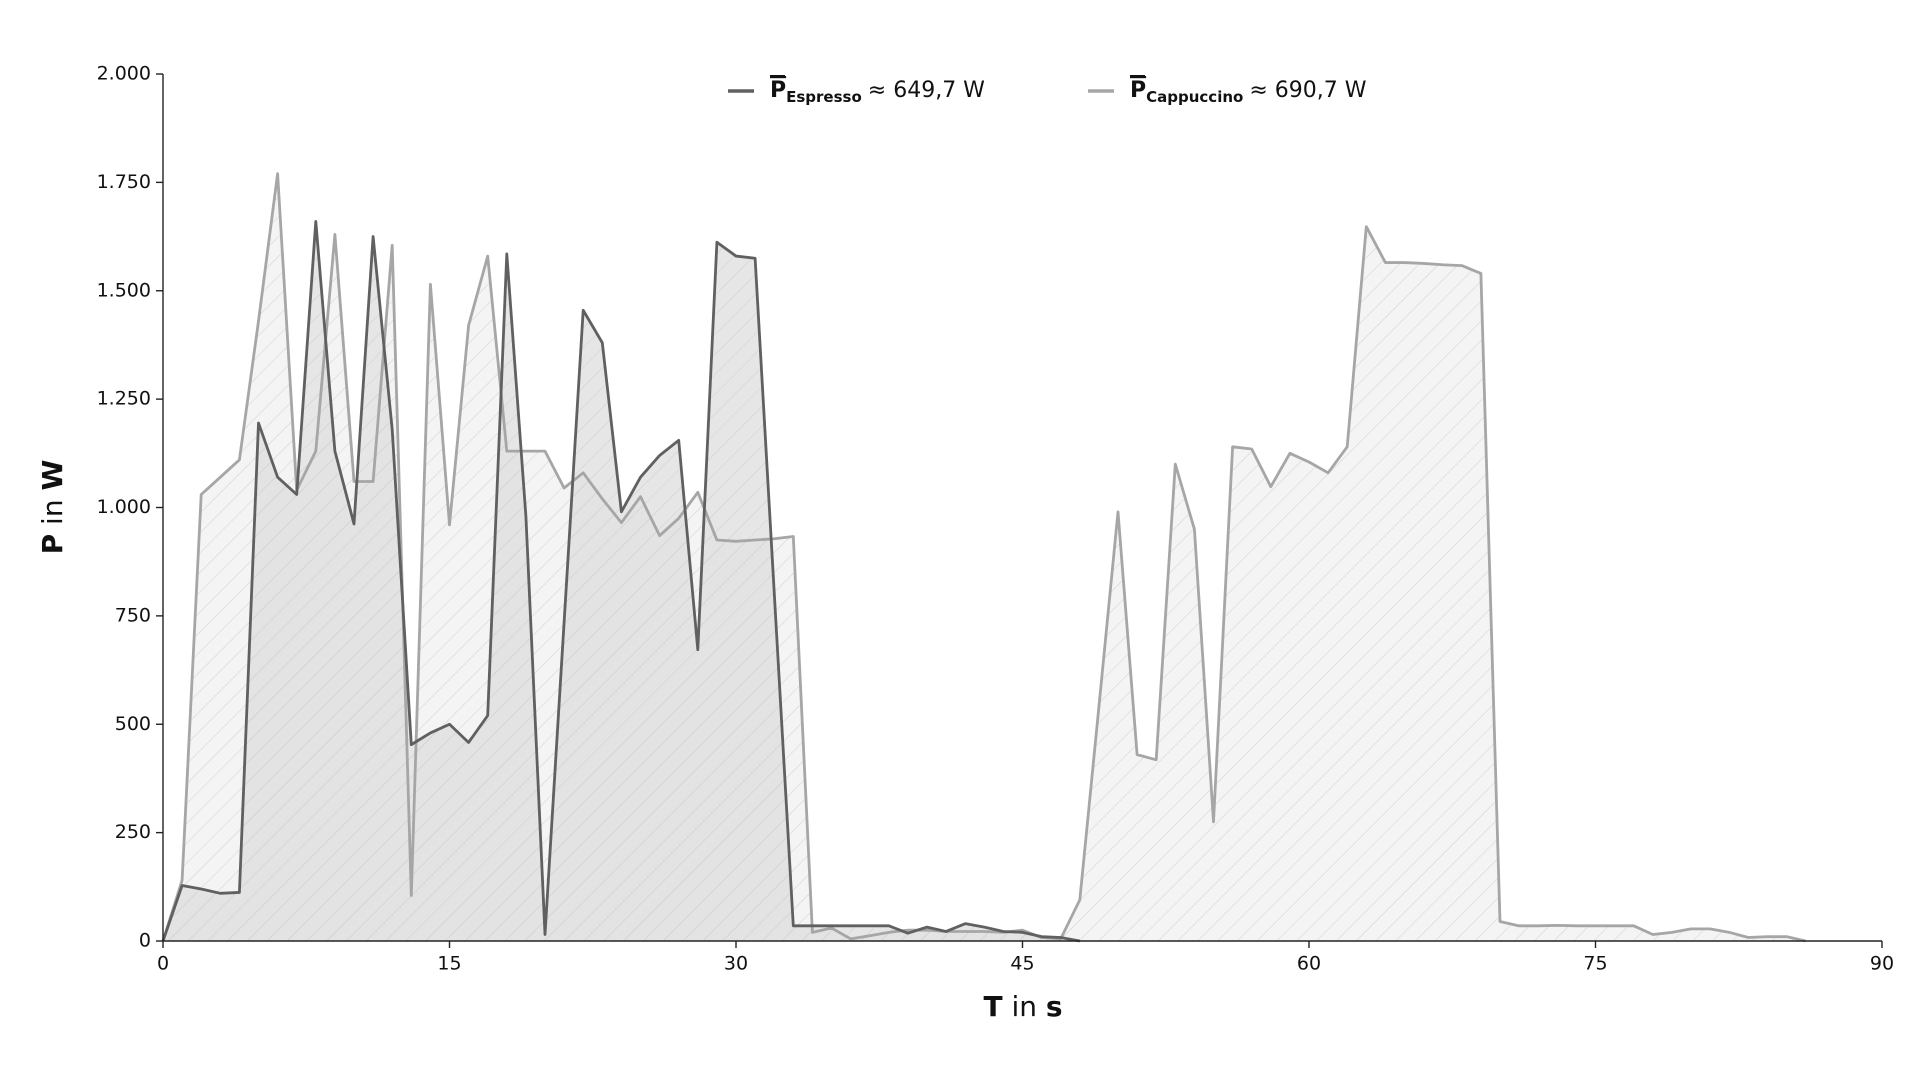  What do you see at coordinates (1309, 964) in the screenshot?
I see `x-tick-label: 60` at bounding box center [1309, 964].